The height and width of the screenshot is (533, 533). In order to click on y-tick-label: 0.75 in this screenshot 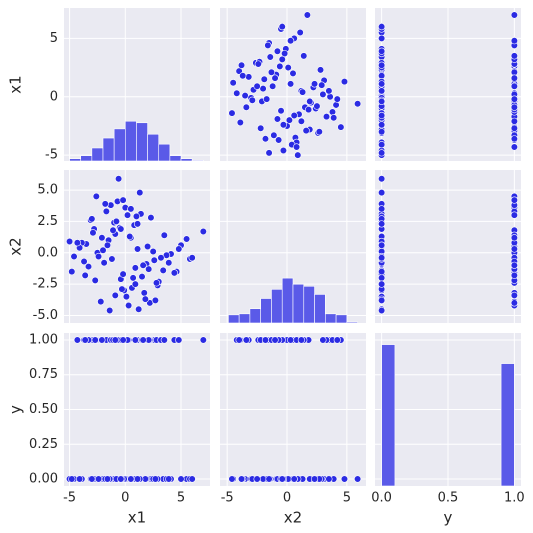, I will do `click(43, 374)`.